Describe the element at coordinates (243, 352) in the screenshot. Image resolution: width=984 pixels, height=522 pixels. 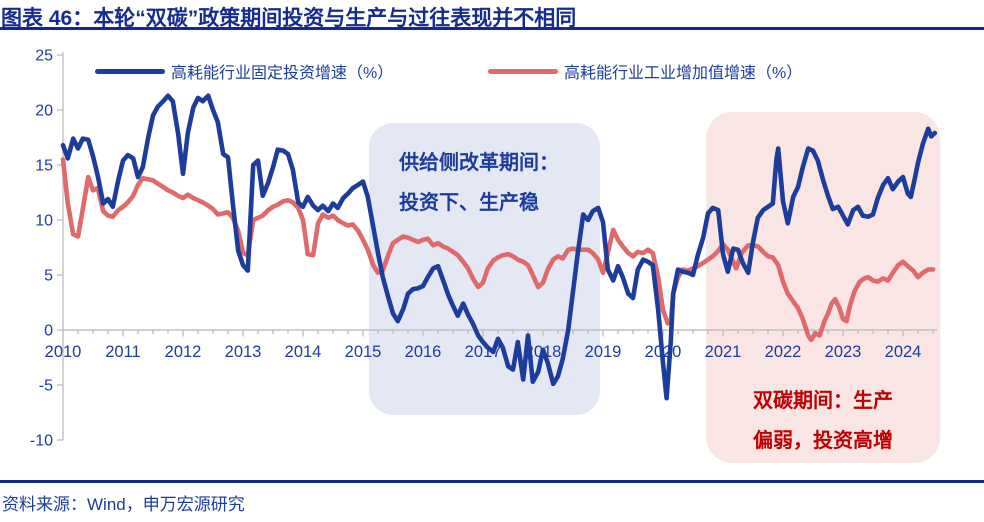
I see `svg-text: 2013` at that location.